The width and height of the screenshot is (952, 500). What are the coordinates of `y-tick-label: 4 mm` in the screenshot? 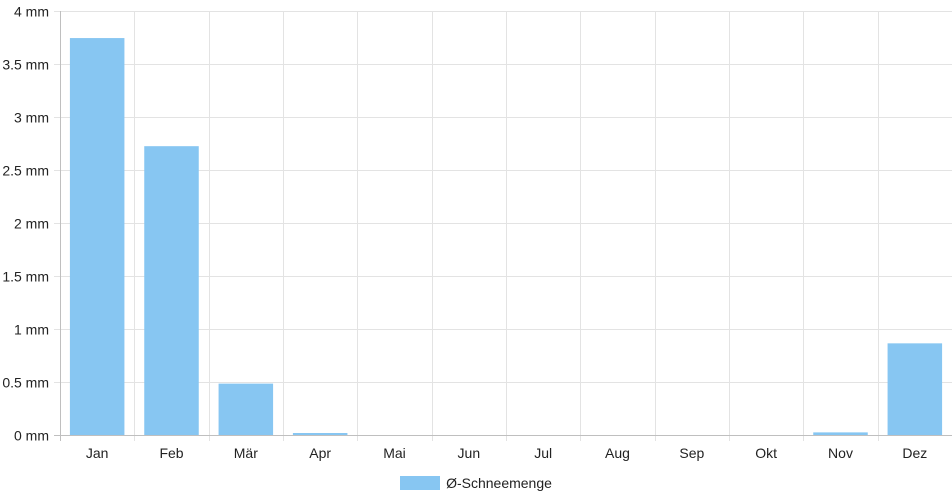 It's located at (31, 12).